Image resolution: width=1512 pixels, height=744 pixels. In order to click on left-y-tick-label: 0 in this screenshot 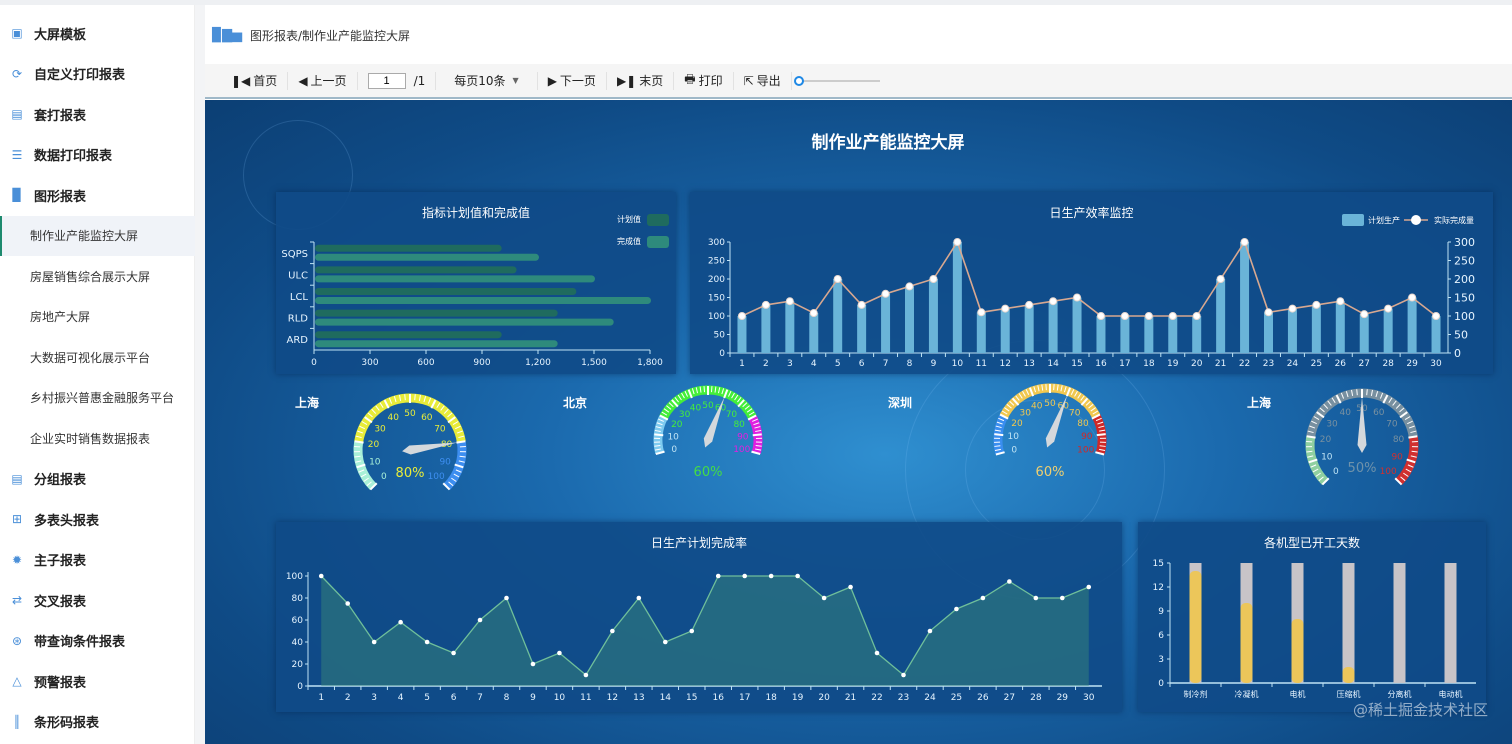, I will do `click(722, 354)`.